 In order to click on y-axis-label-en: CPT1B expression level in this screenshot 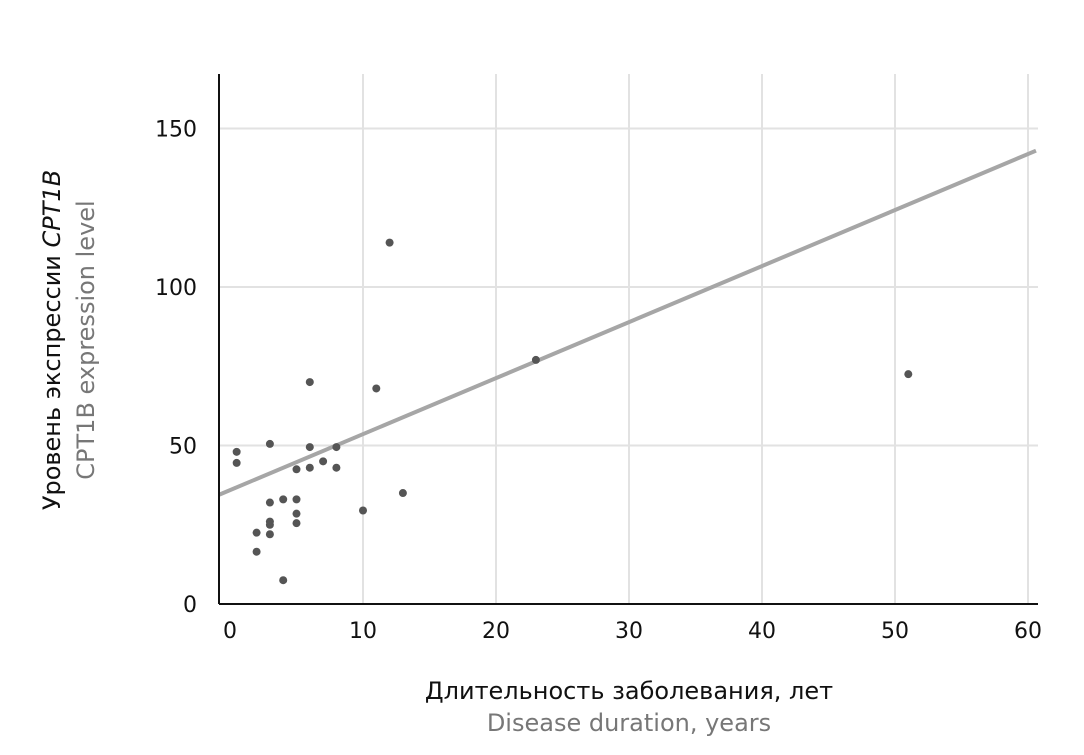, I will do `click(86, 339)`.